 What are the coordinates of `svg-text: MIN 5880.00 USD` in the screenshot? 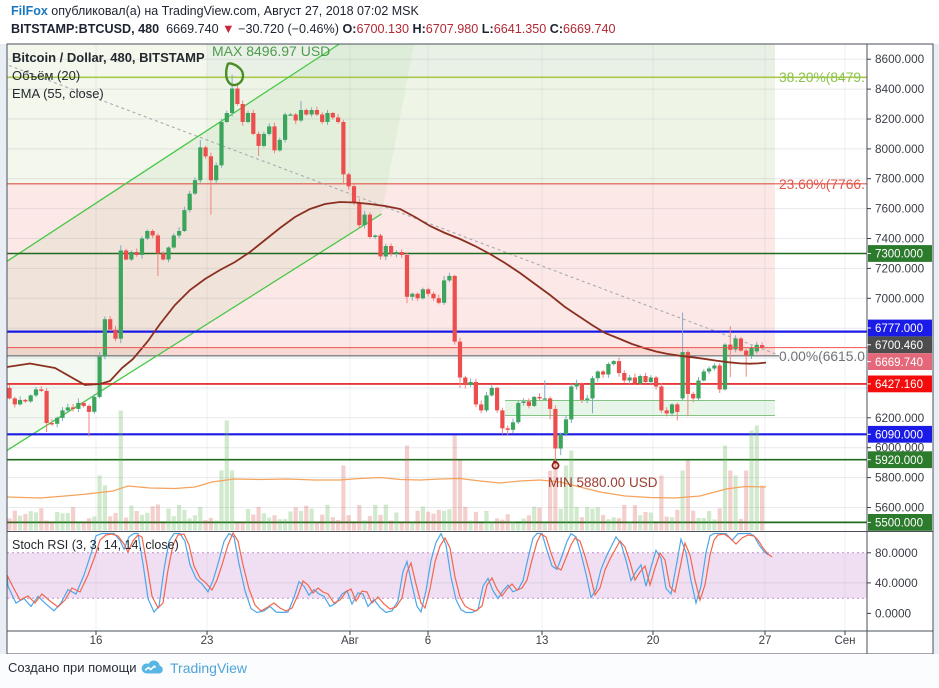 It's located at (603, 482).